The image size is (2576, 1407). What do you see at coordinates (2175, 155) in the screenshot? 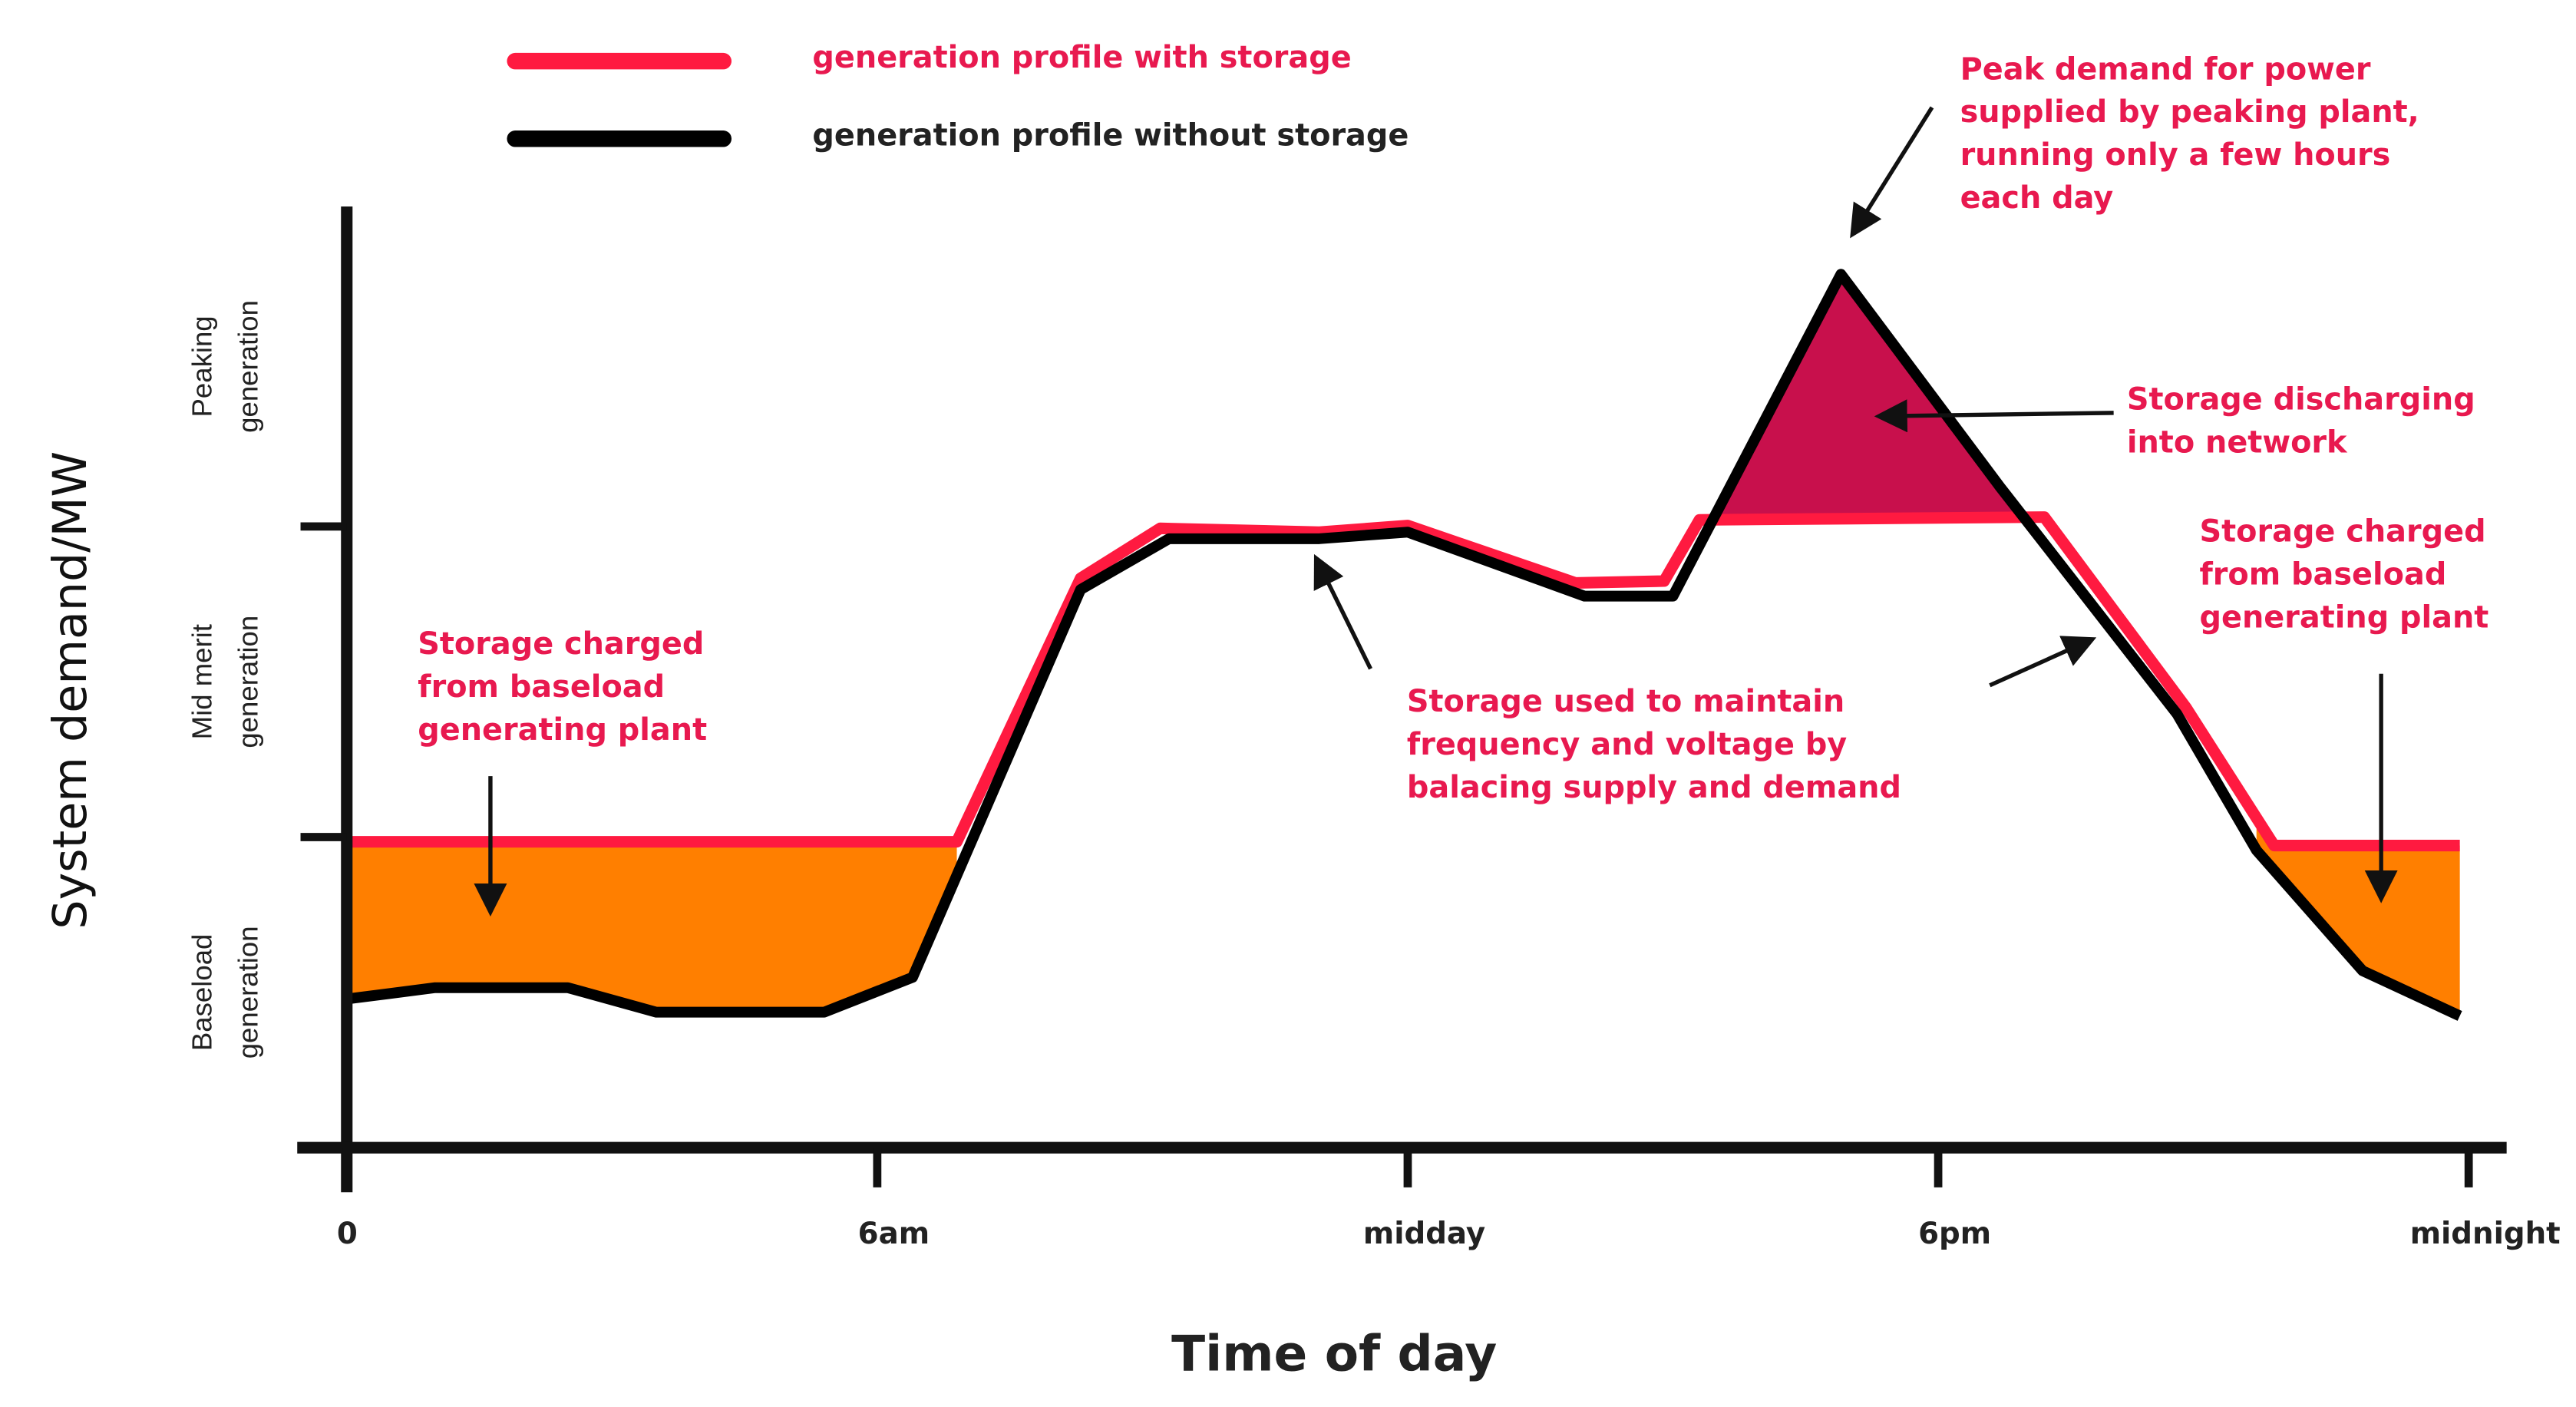
I see `annotation: running only a few hours` at bounding box center [2175, 155].